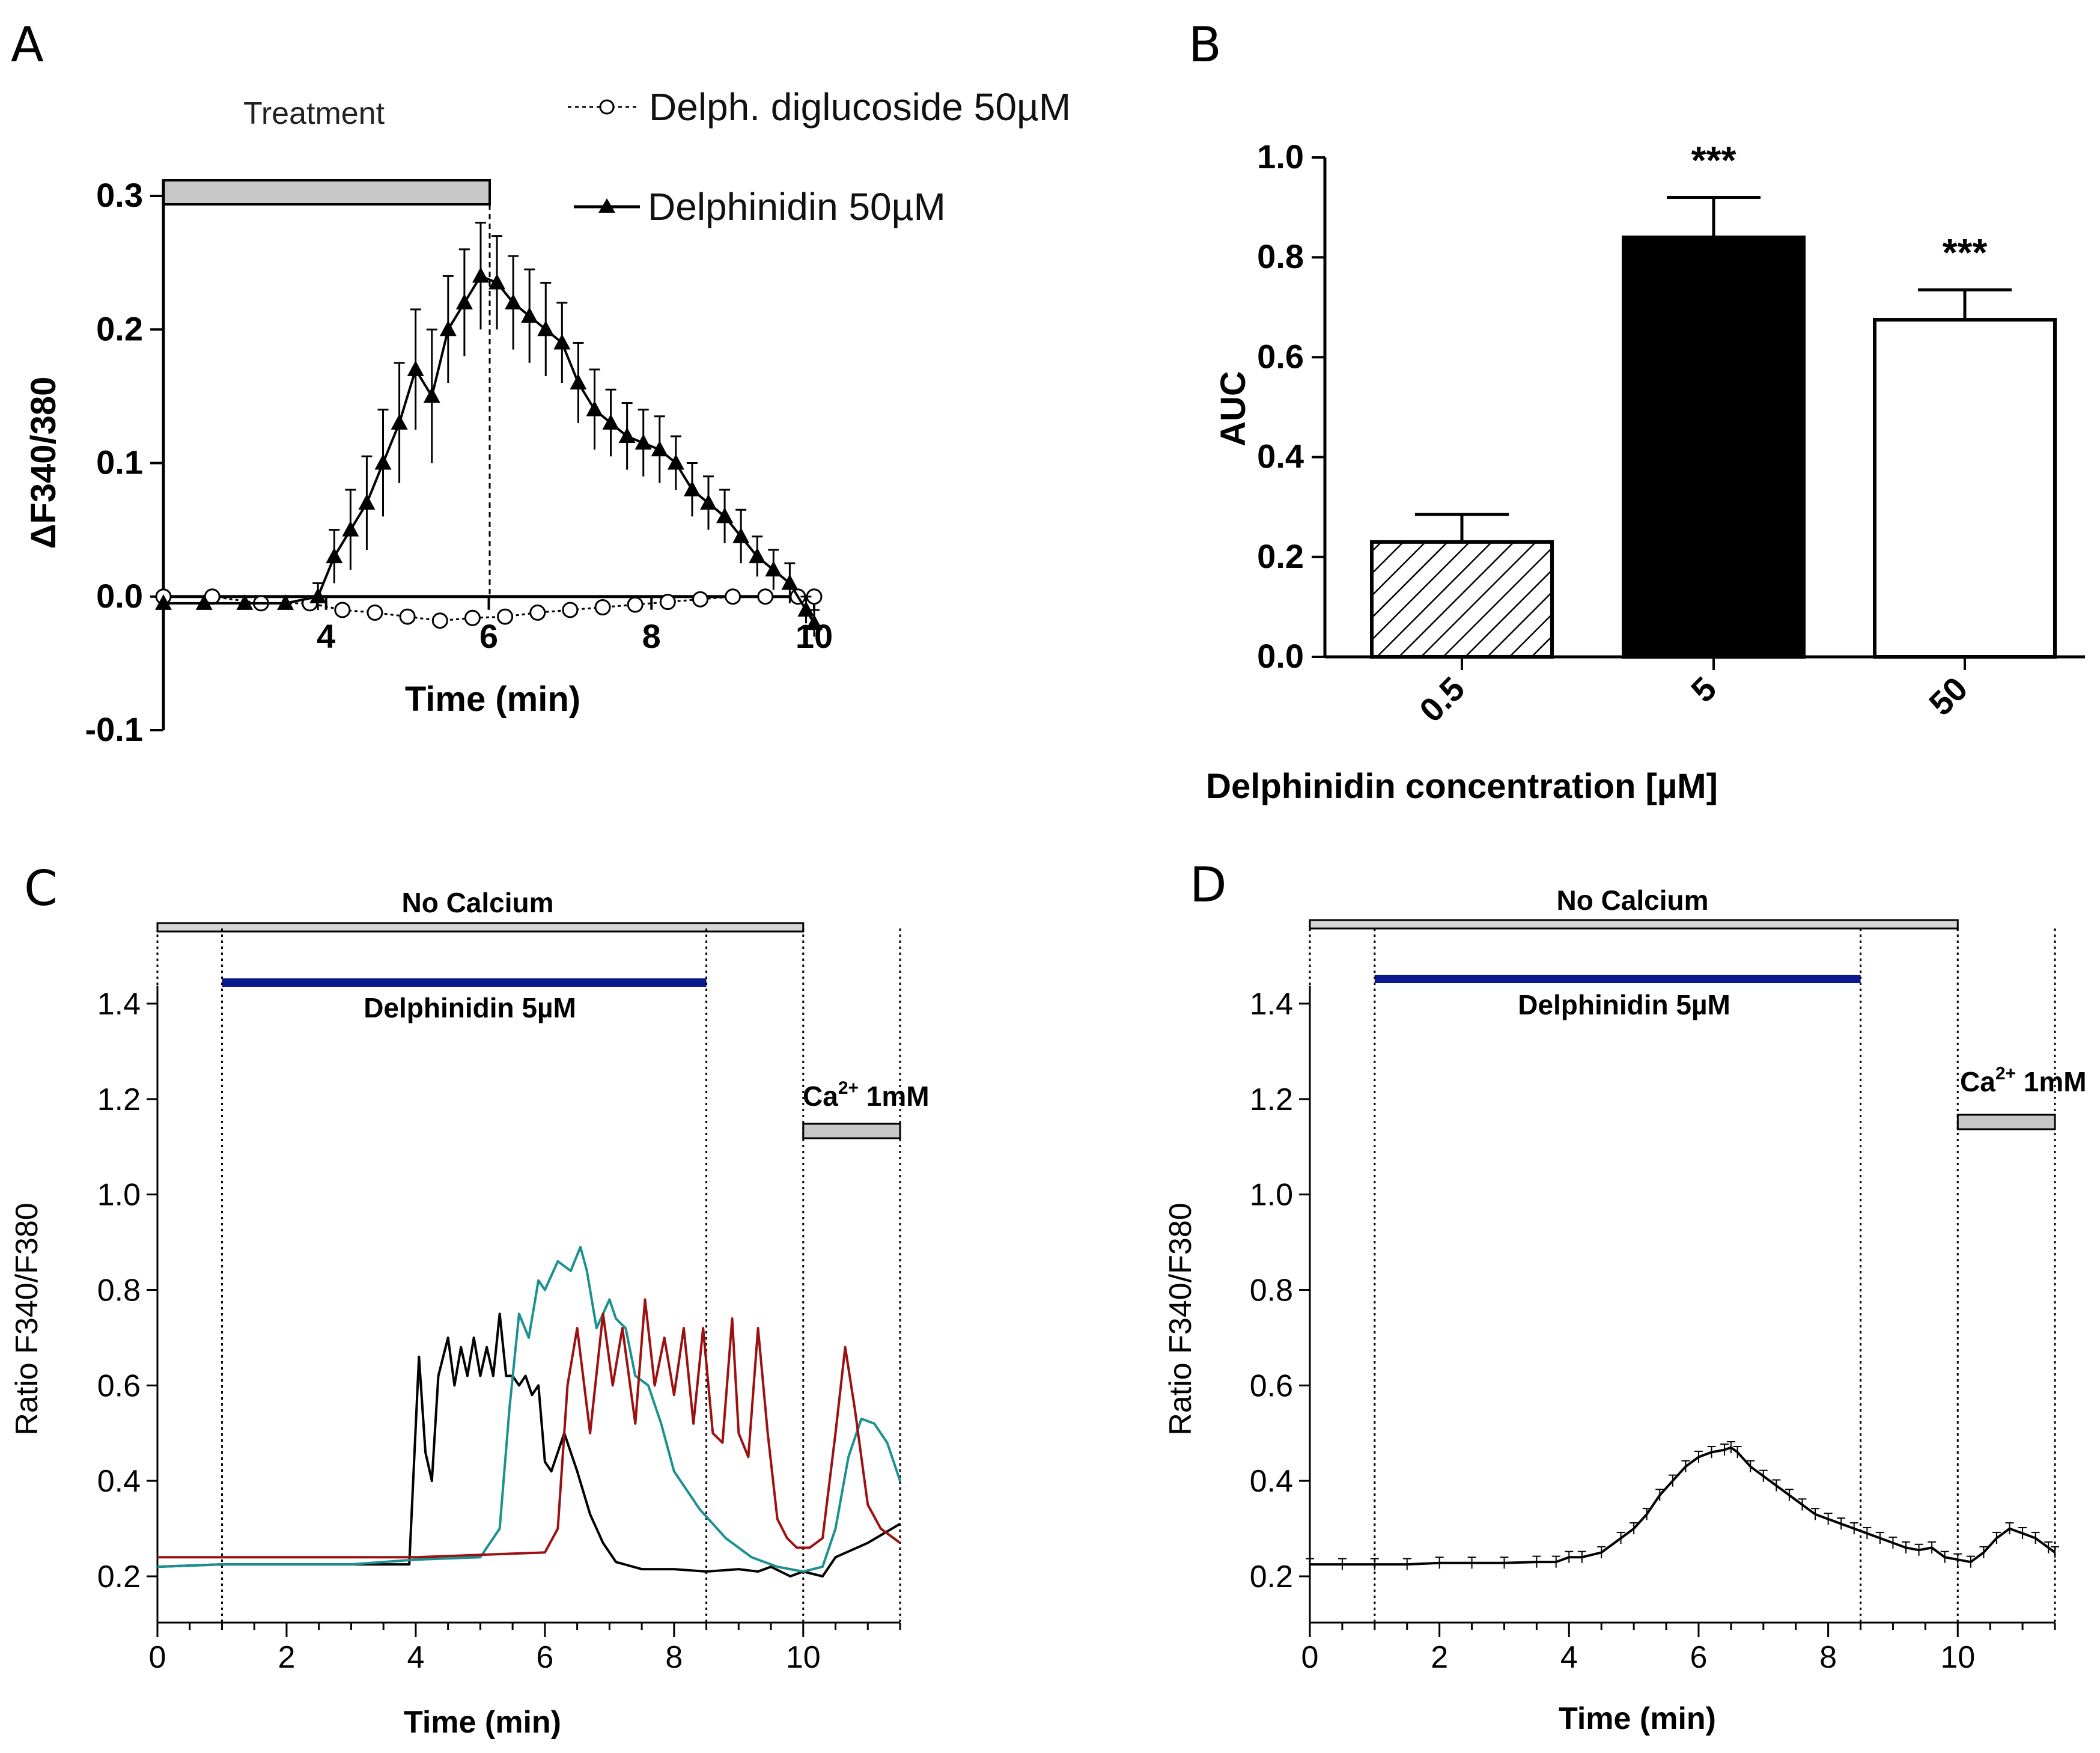  What do you see at coordinates (1638, 1718) in the screenshot?
I see `d-x-axis-label: Time (min)` at bounding box center [1638, 1718].